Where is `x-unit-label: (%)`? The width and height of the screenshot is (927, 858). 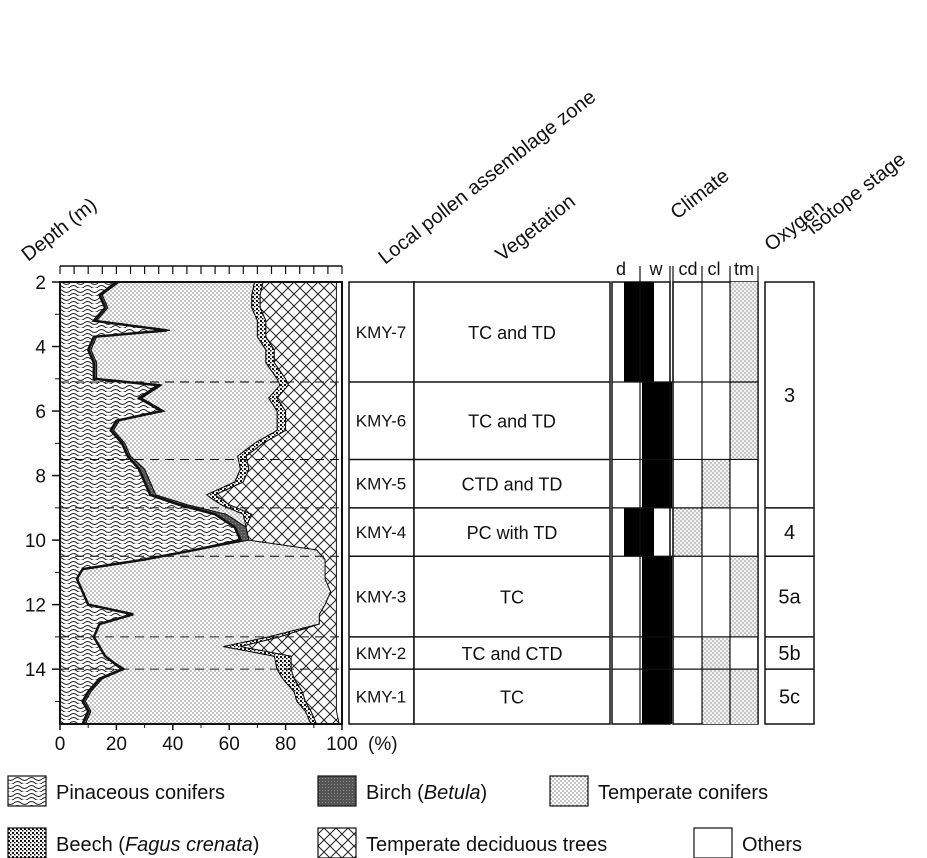 x-unit-label: (%) is located at coordinates (383, 744).